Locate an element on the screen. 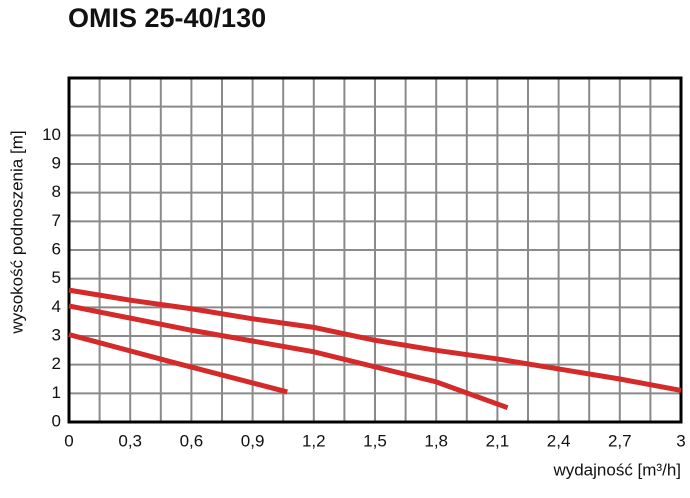 The height and width of the screenshot is (498, 690). x-tick-label: 0,6 is located at coordinates (192, 440).